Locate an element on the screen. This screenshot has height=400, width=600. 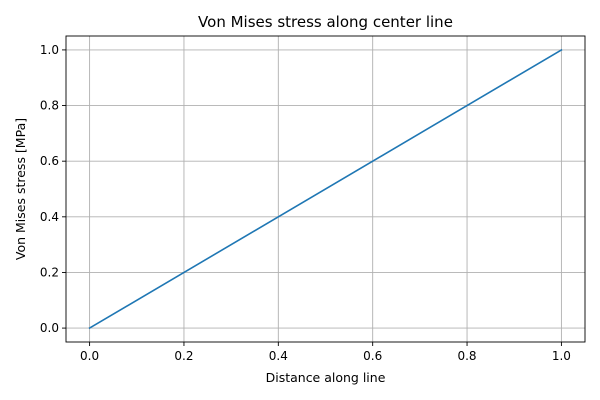
x-tick-label: 0.8 is located at coordinates (466, 356).